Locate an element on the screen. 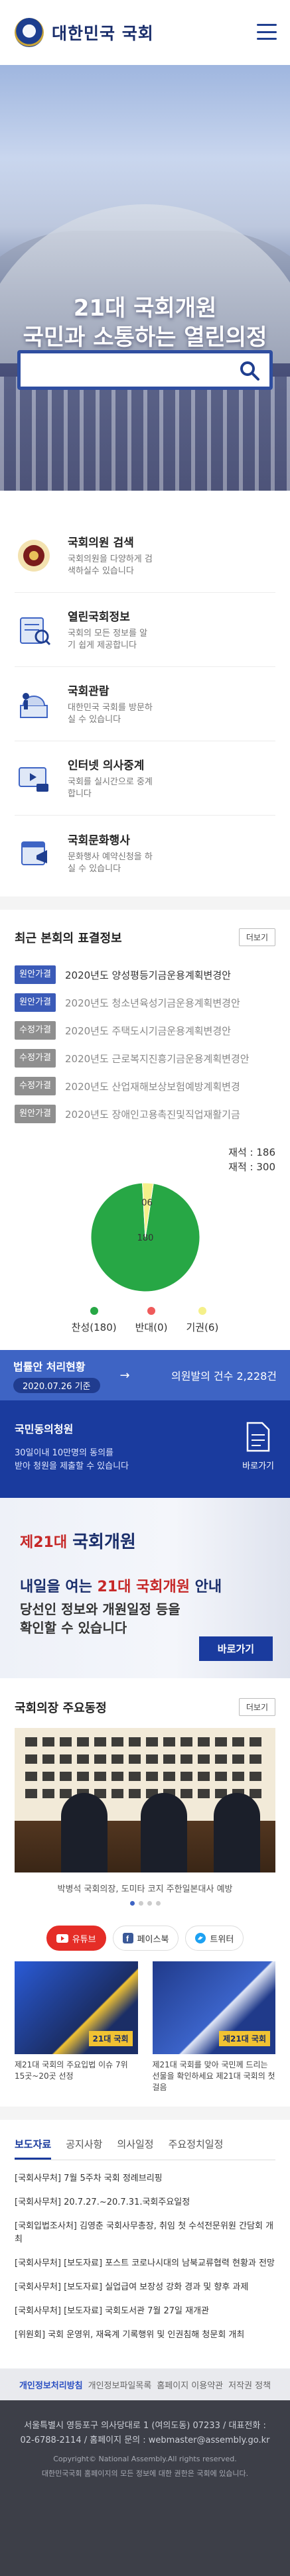 The image size is (290, 2576). youtube-button: 유튜브 is located at coordinates (76, 1938).